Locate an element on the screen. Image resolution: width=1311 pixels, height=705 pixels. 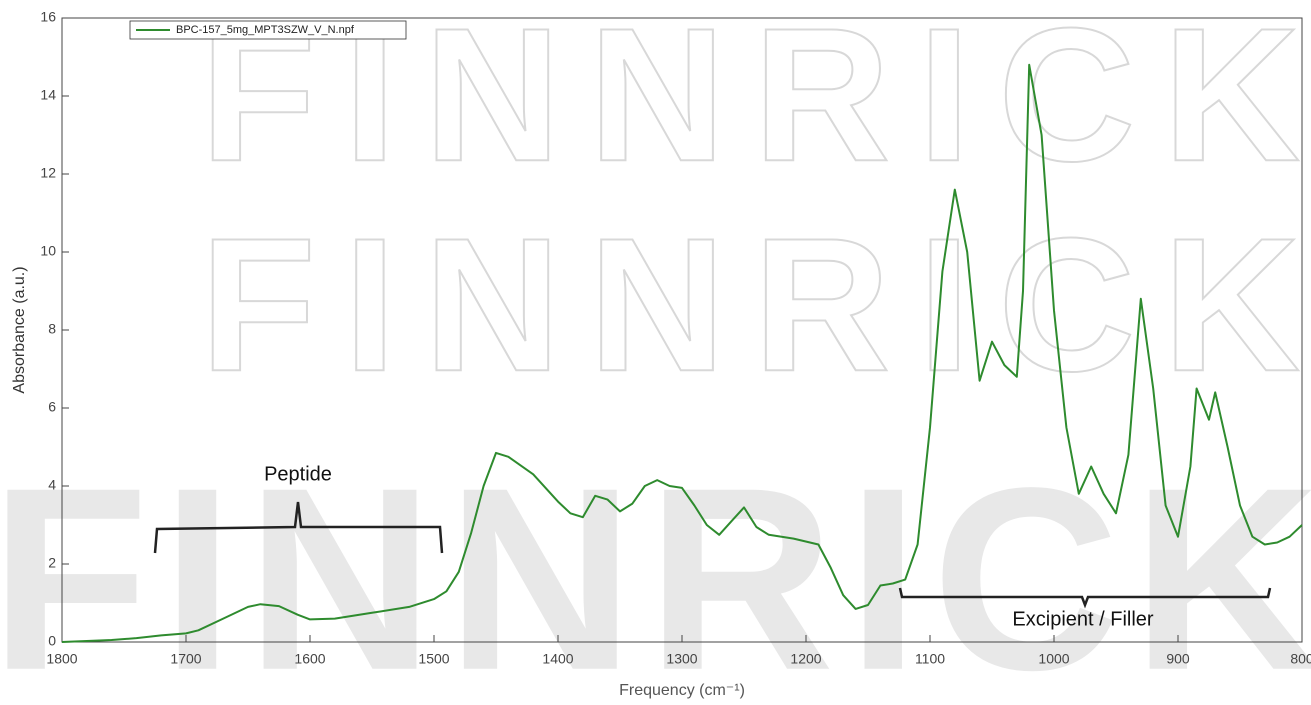
legend-label: BPC-157_5mg_MPT3SZW_V_N.npf is located at coordinates (265, 30).